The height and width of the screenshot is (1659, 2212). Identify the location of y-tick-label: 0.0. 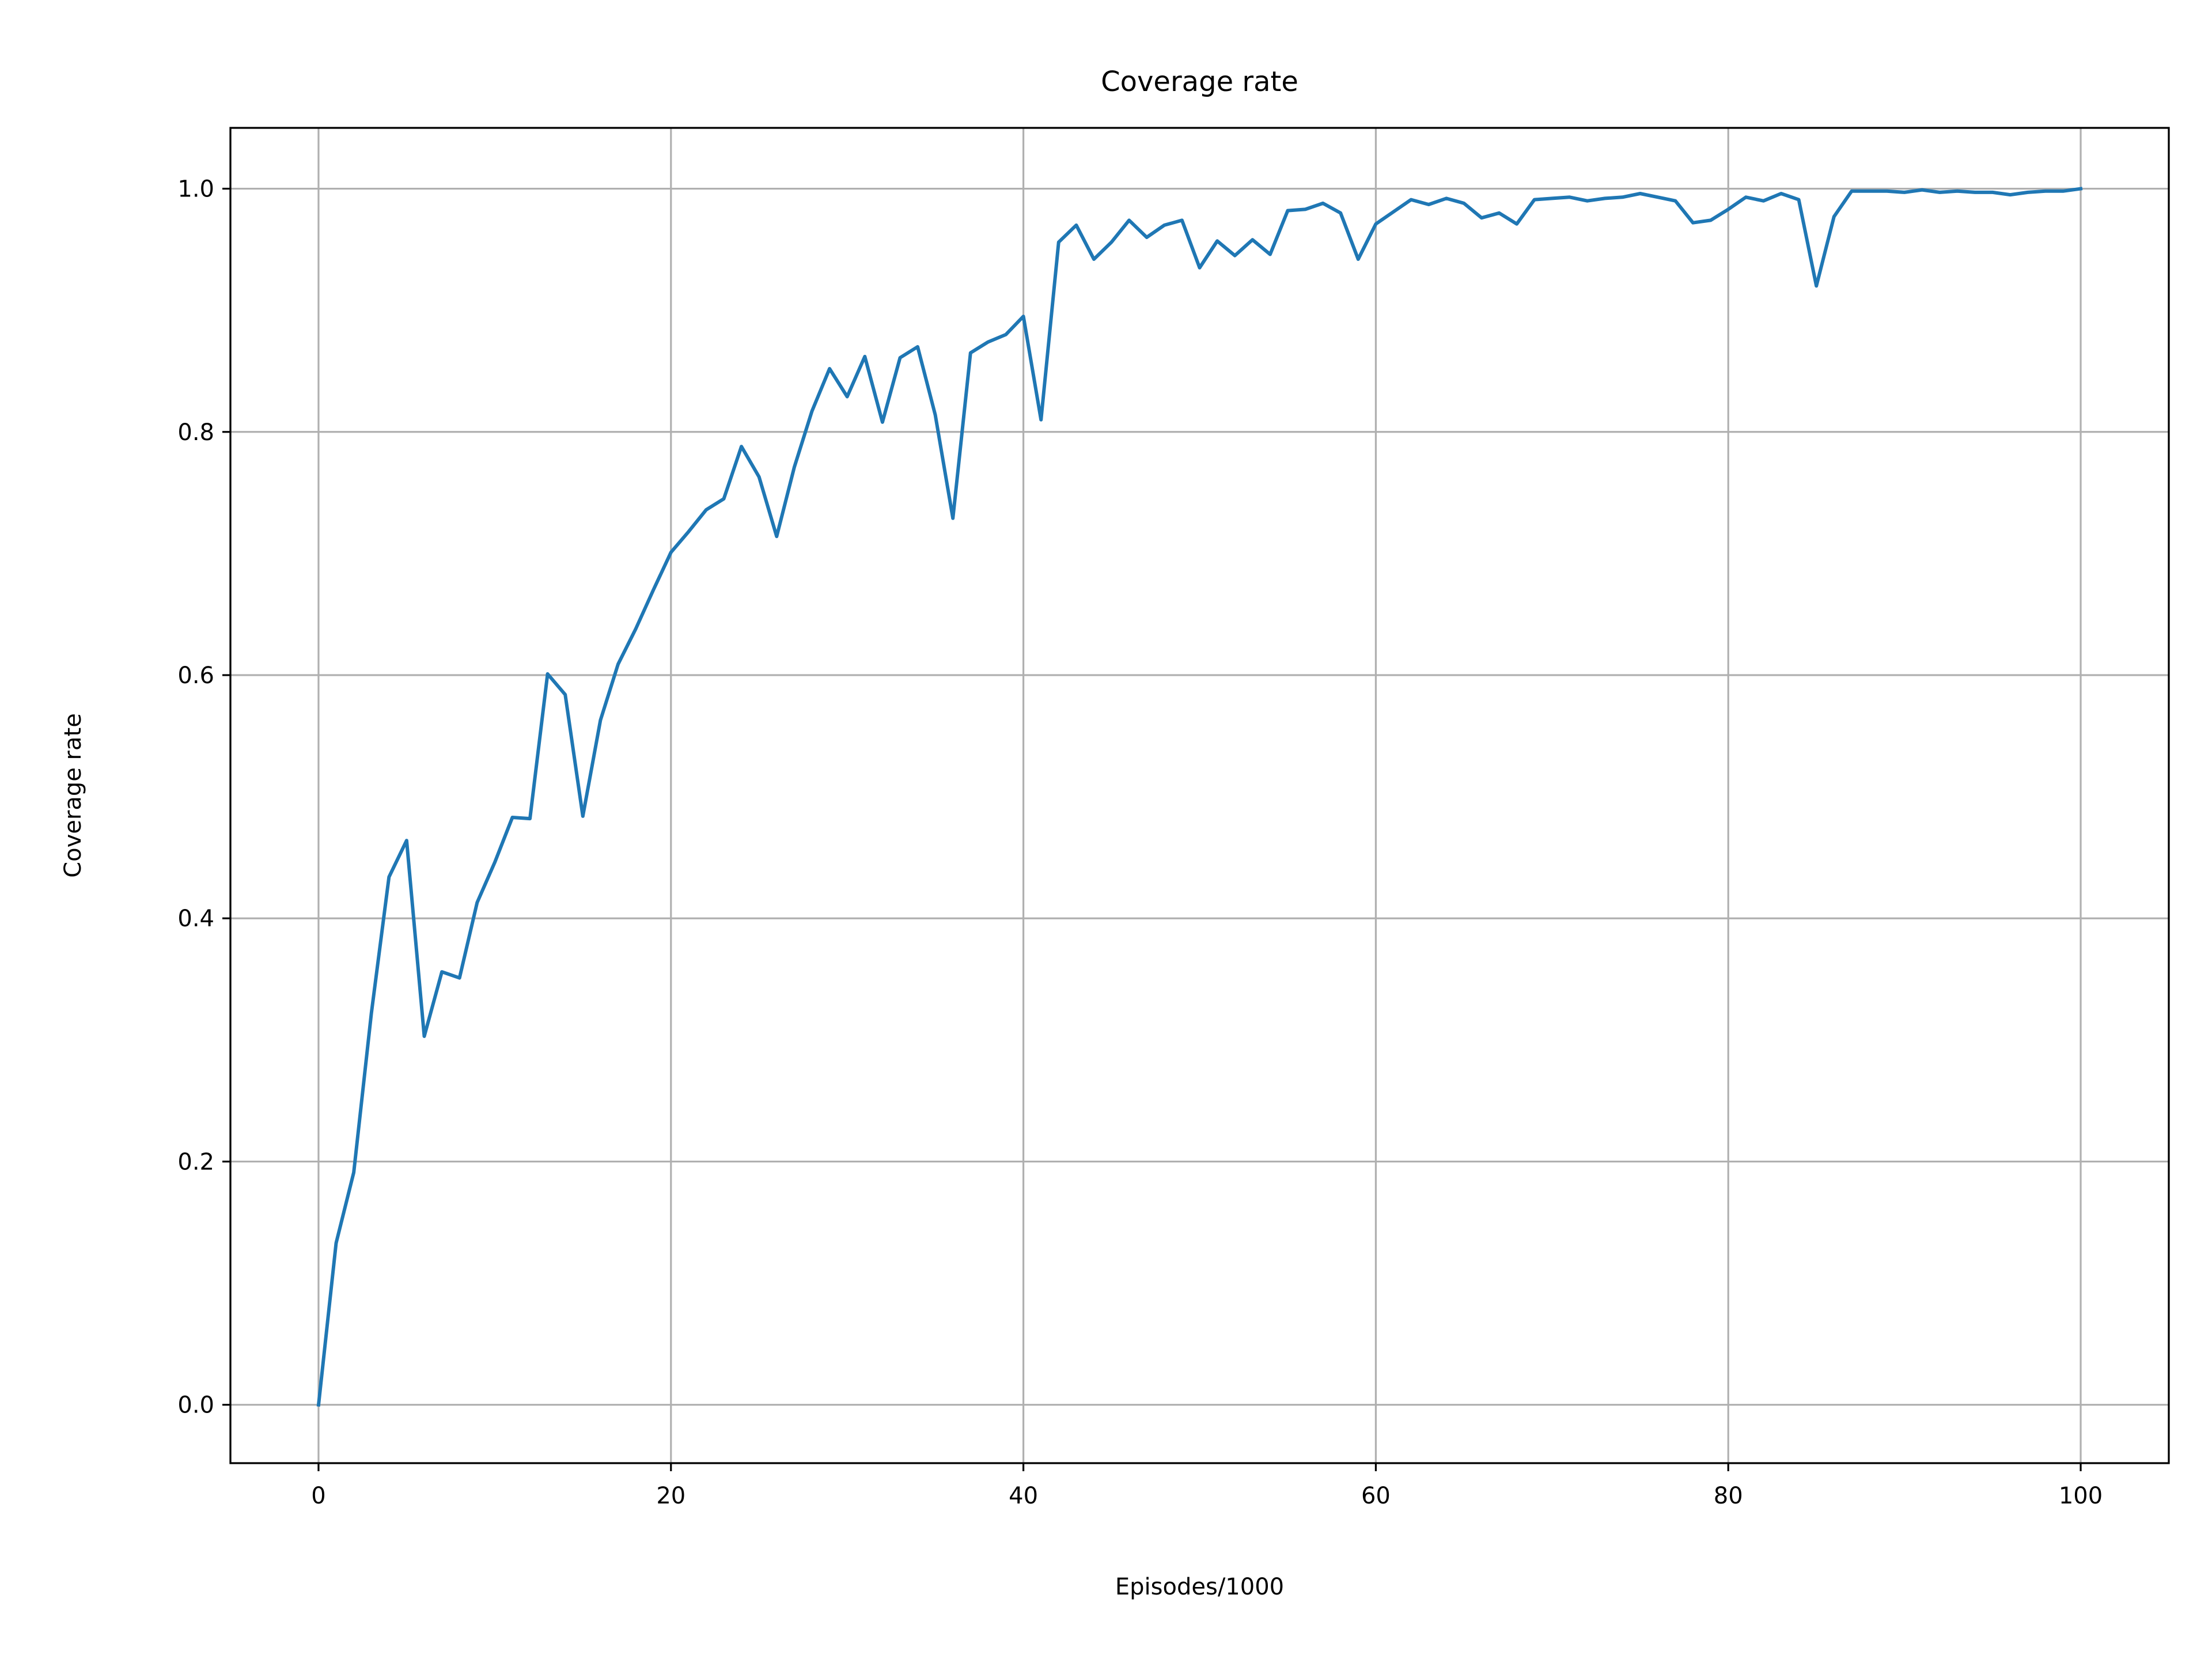
(195, 1405).